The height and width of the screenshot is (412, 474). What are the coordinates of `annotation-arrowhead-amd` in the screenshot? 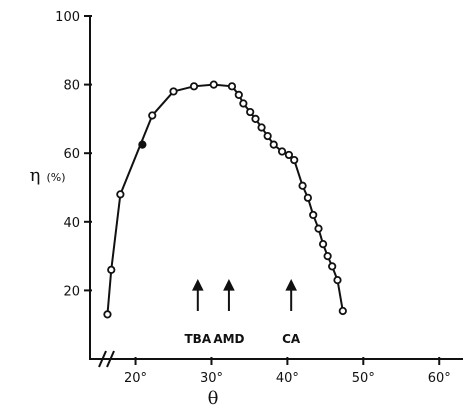 It's located at (229, 284).